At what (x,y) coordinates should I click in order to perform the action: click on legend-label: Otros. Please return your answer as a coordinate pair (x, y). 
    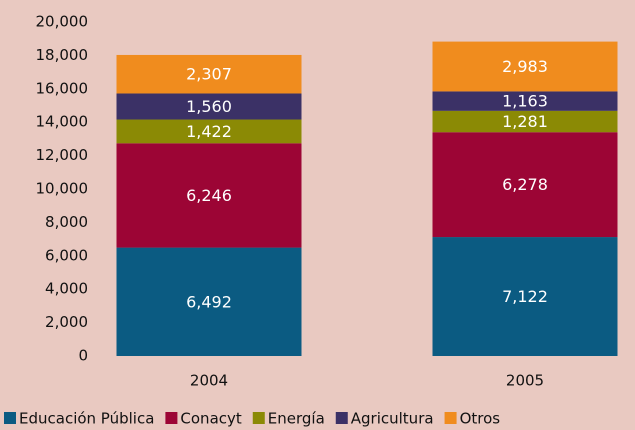
    Looking at the image, I should click on (480, 419).